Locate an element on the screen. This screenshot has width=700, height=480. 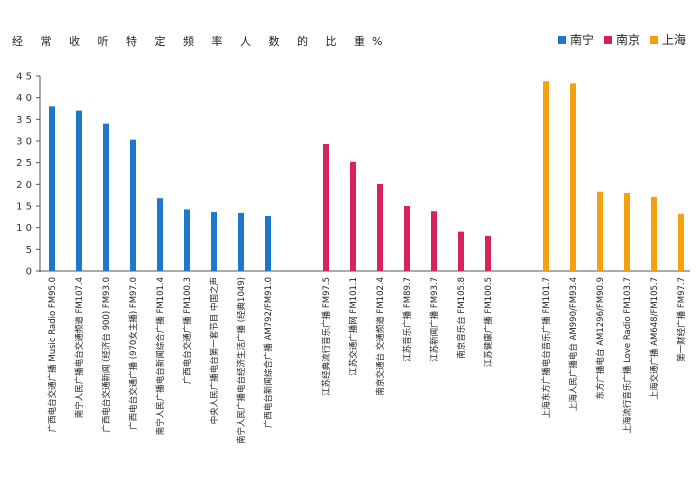
x-category-label: 南宁人民广播电台经济生活广播 (经典1049) is located at coordinates (241, 360).